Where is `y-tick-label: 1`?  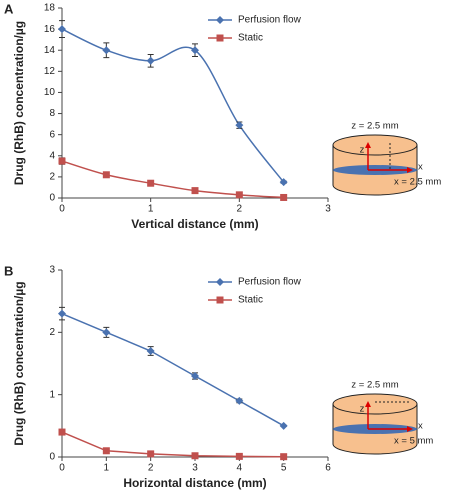
y-tick-label: 1 is located at coordinates (52, 394).